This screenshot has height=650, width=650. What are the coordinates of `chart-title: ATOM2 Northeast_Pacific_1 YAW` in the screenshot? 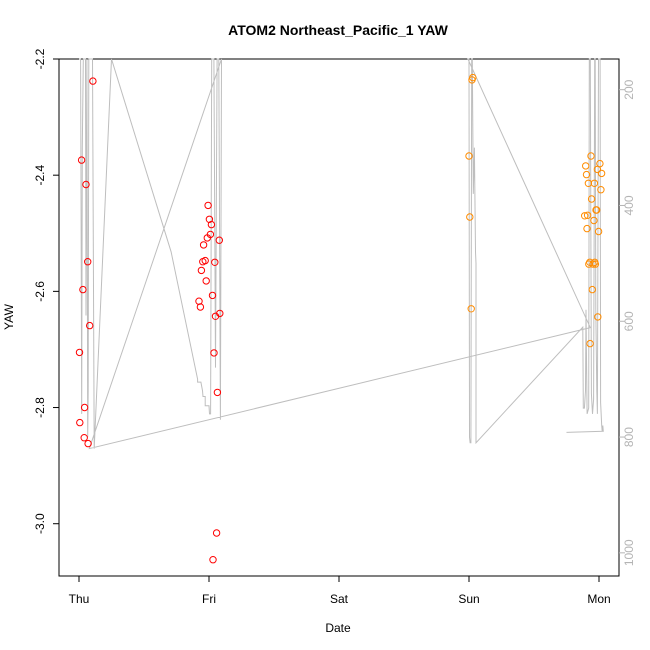 It's located at (338, 30).